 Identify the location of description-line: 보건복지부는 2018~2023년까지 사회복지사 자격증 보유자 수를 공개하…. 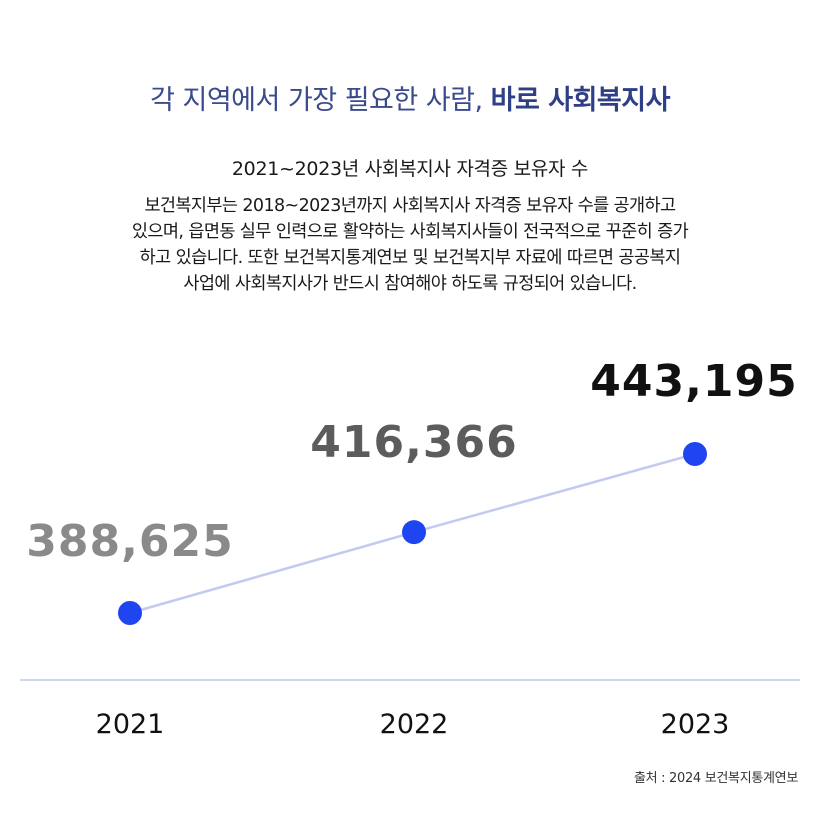
(410, 206).